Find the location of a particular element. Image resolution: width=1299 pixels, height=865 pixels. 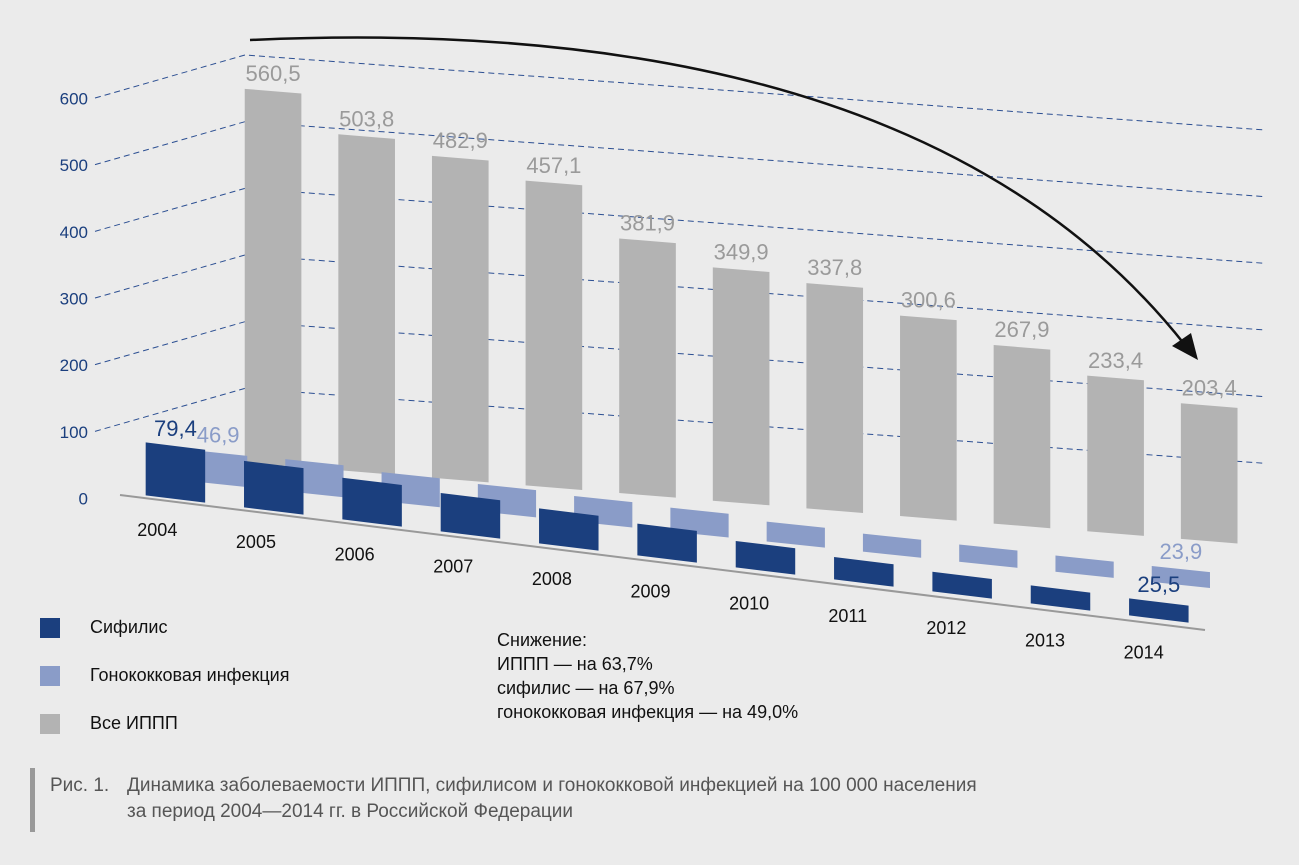

value-label: 203,4 is located at coordinates (1209, 387).